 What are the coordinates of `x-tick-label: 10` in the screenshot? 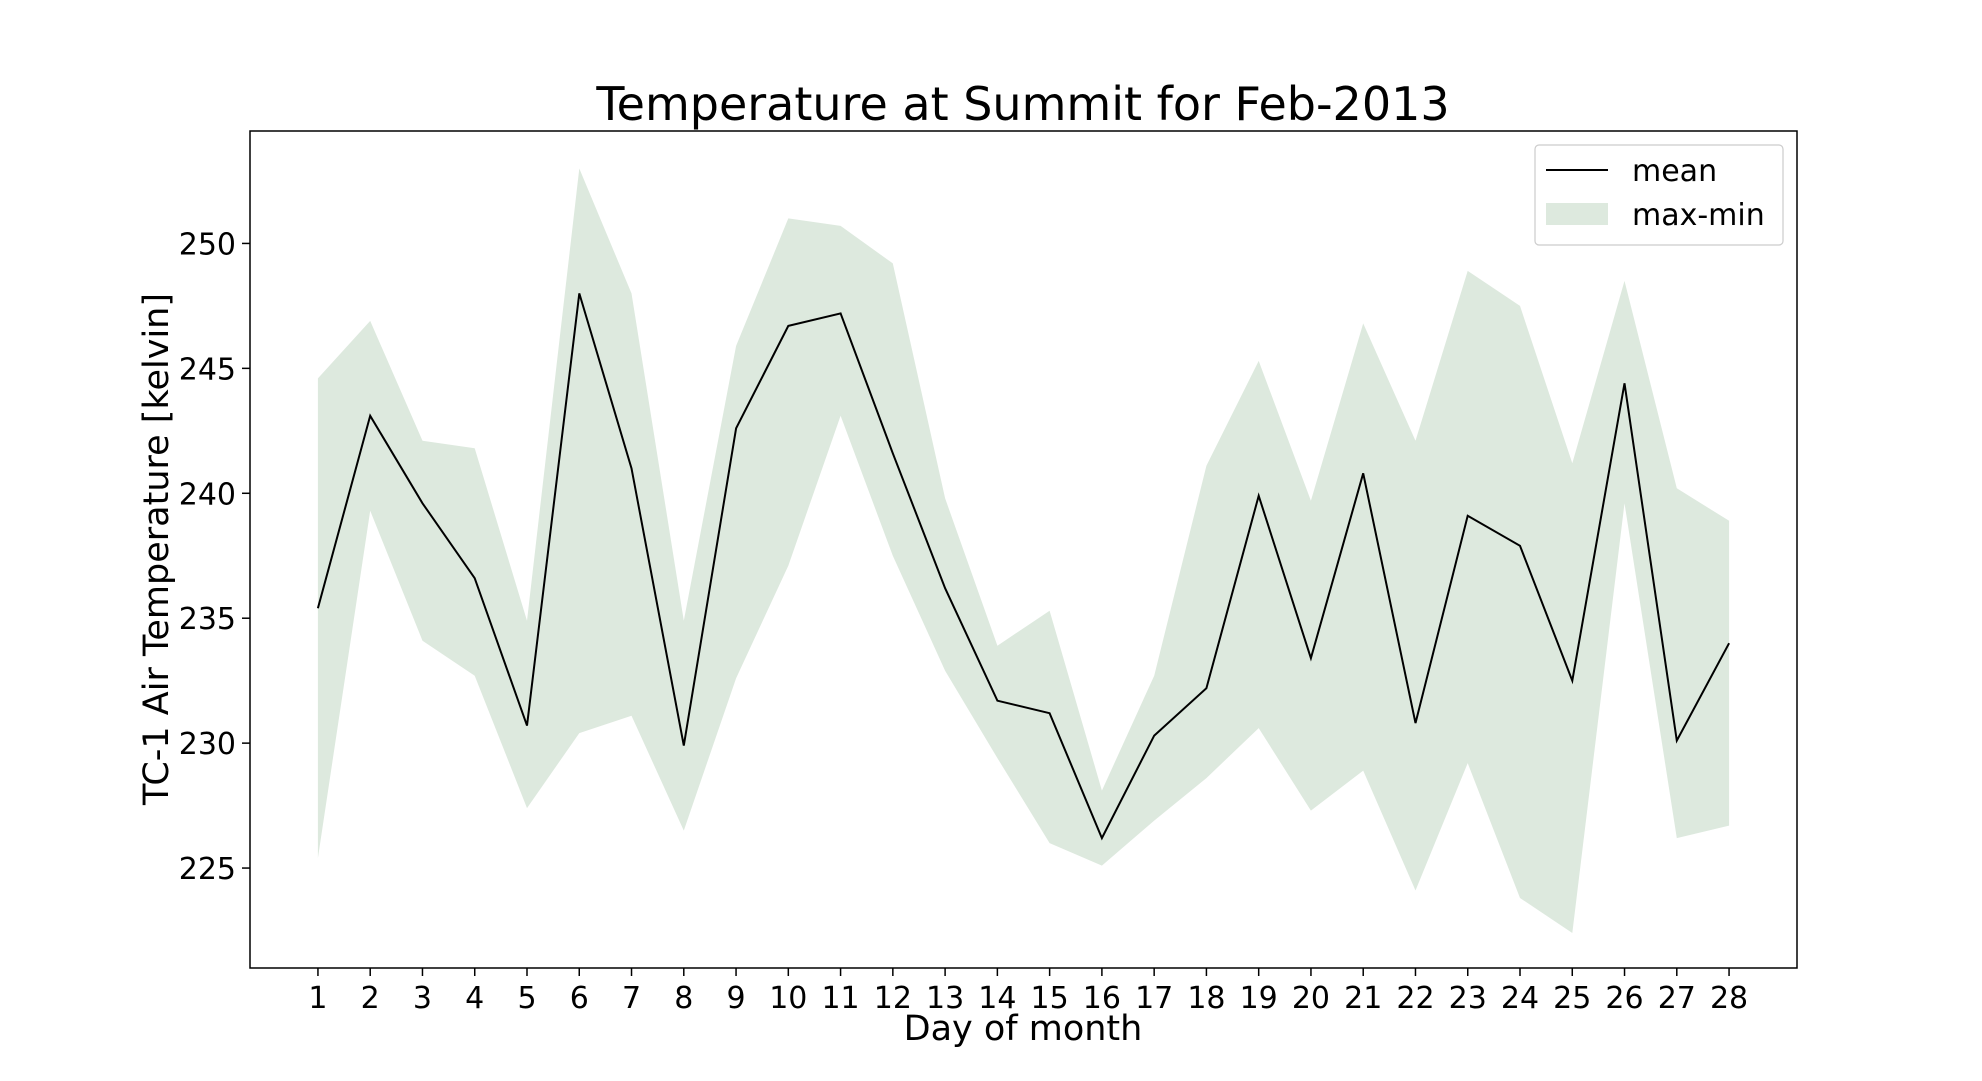 It's located at (788, 998).